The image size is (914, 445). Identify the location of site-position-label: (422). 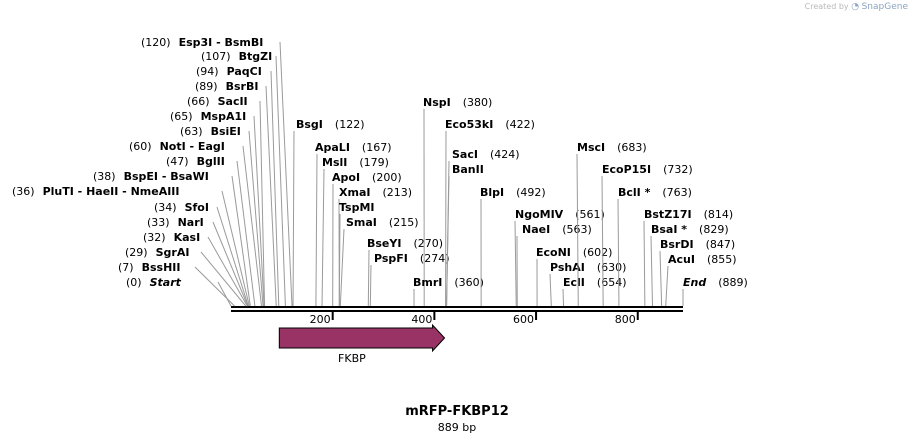
(520, 124).